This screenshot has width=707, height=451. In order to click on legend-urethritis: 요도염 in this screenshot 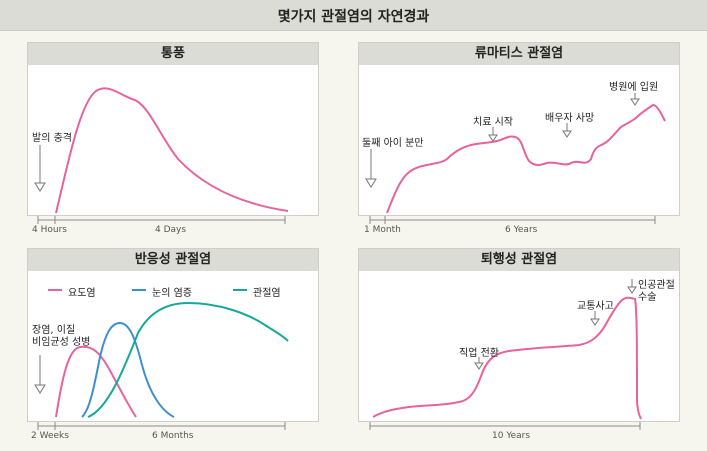, I will do `click(82, 293)`.